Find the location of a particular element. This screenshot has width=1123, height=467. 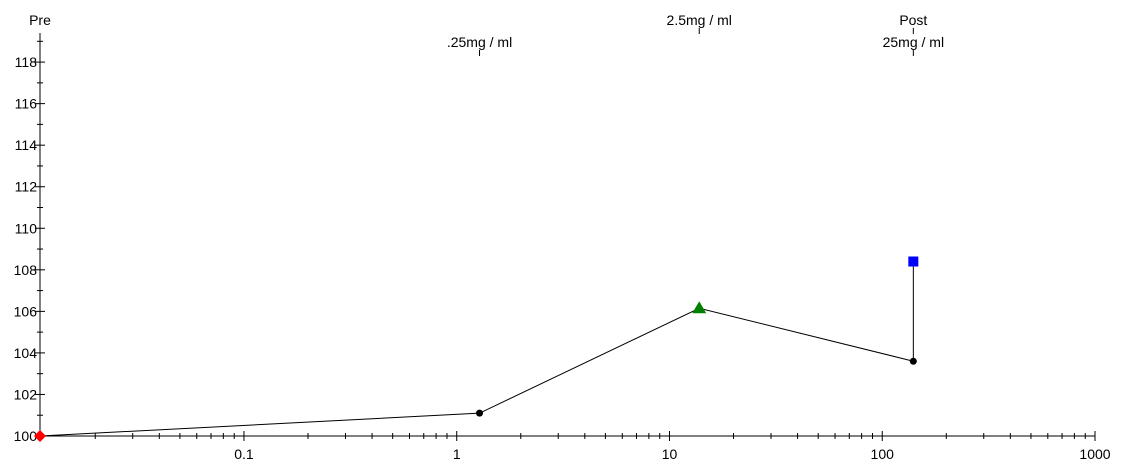

annotation: Pre is located at coordinates (40, 20).